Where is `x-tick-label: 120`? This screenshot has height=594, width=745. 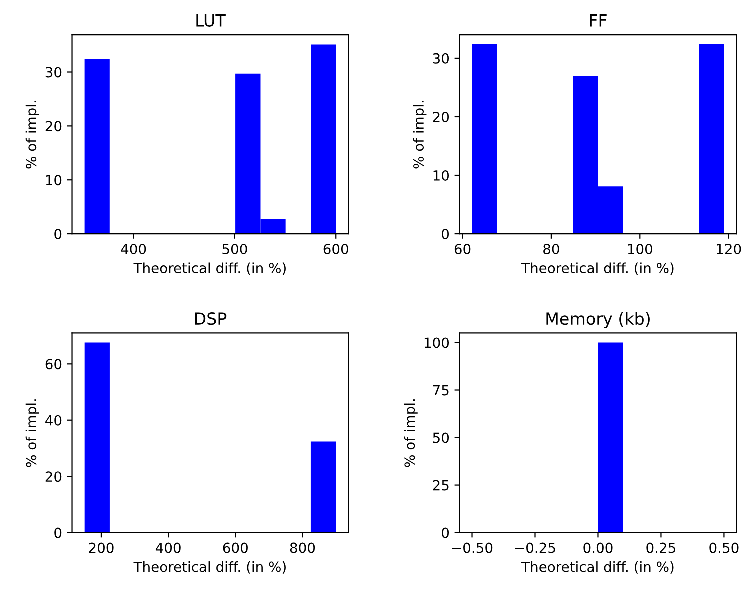 x-tick-label: 120 is located at coordinates (729, 249).